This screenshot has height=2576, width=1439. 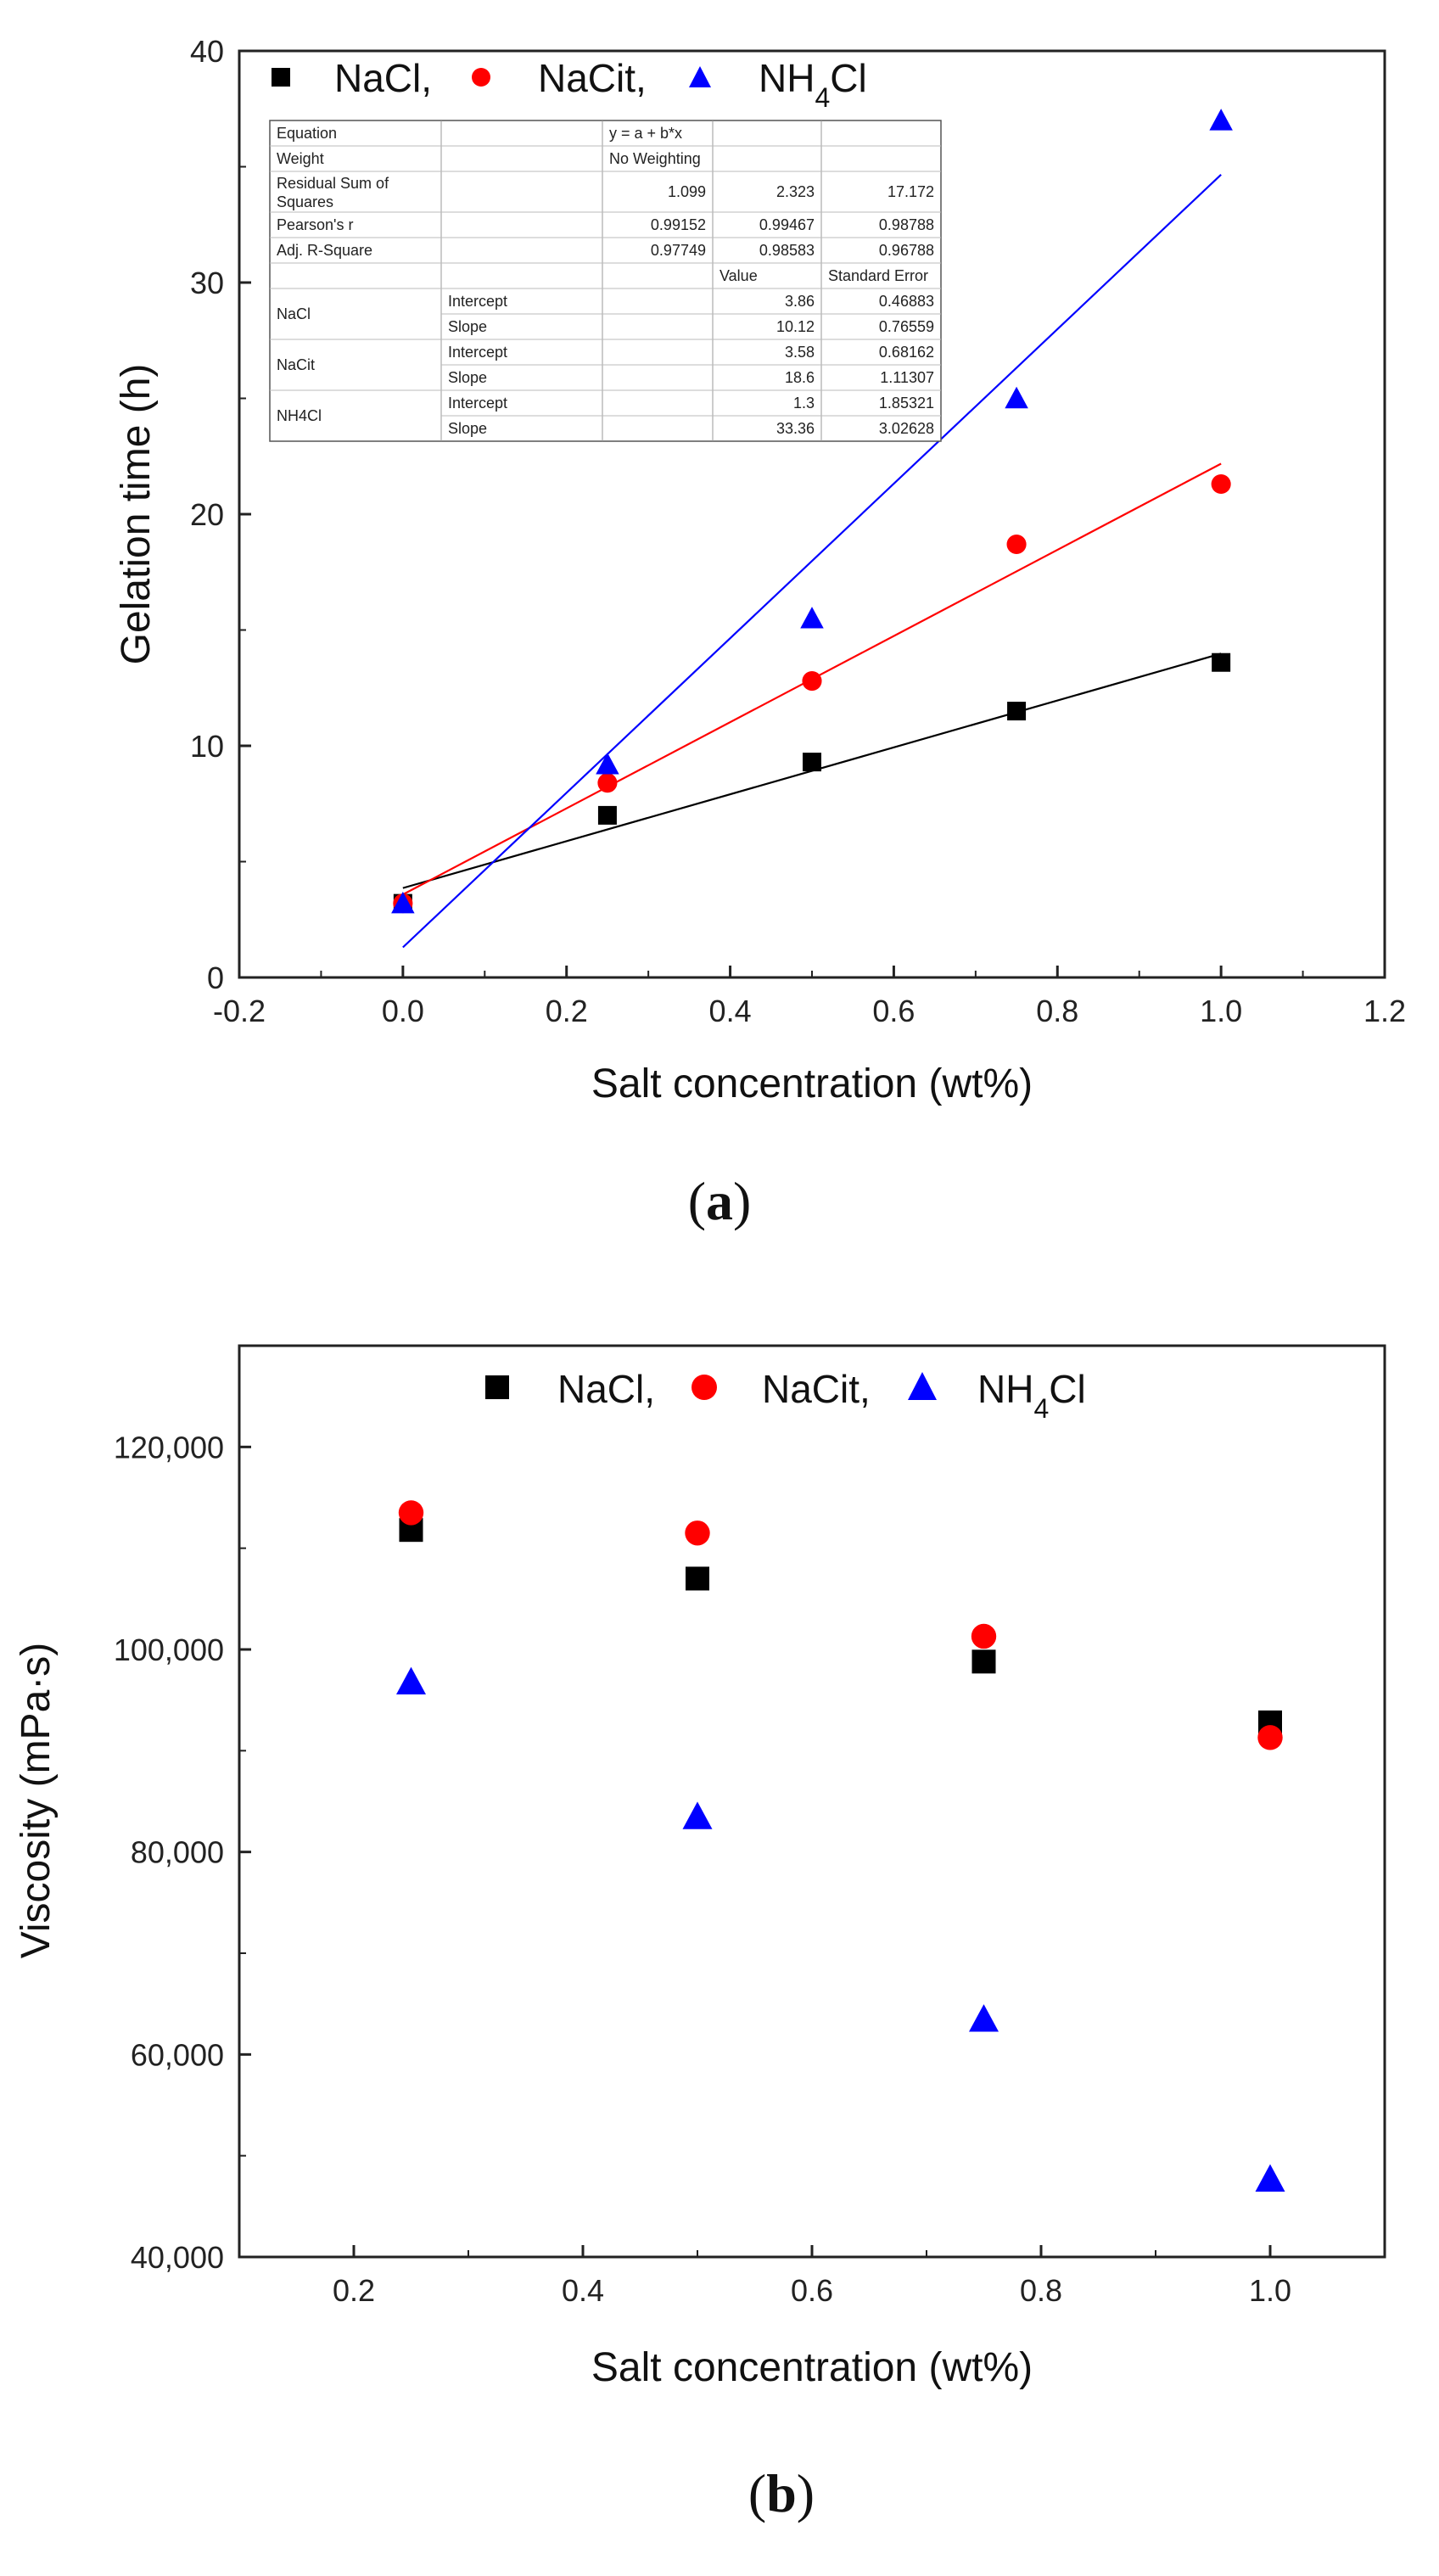 What do you see at coordinates (655, 159) in the screenshot?
I see `table-cell: No Weighting` at bounding box center [655, 159].